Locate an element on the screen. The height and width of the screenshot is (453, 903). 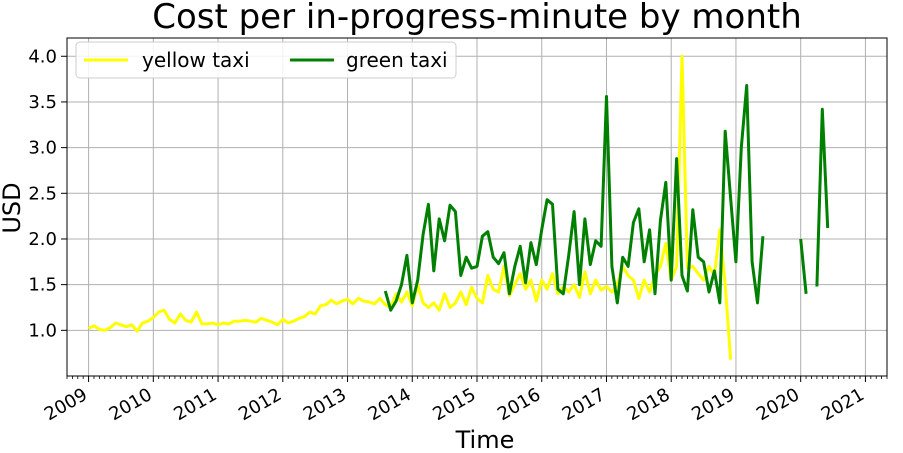
x-tick-label: 2018 is located at coordinates (649, 404).